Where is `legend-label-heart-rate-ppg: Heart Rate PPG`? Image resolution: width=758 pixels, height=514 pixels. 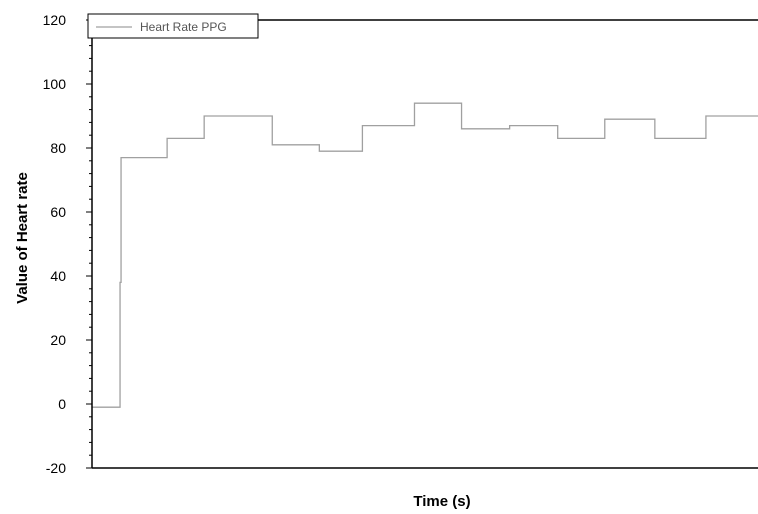 legend-label-heart-rate-ppg: Heart Rate PPG is located at coordinates (183, 27).